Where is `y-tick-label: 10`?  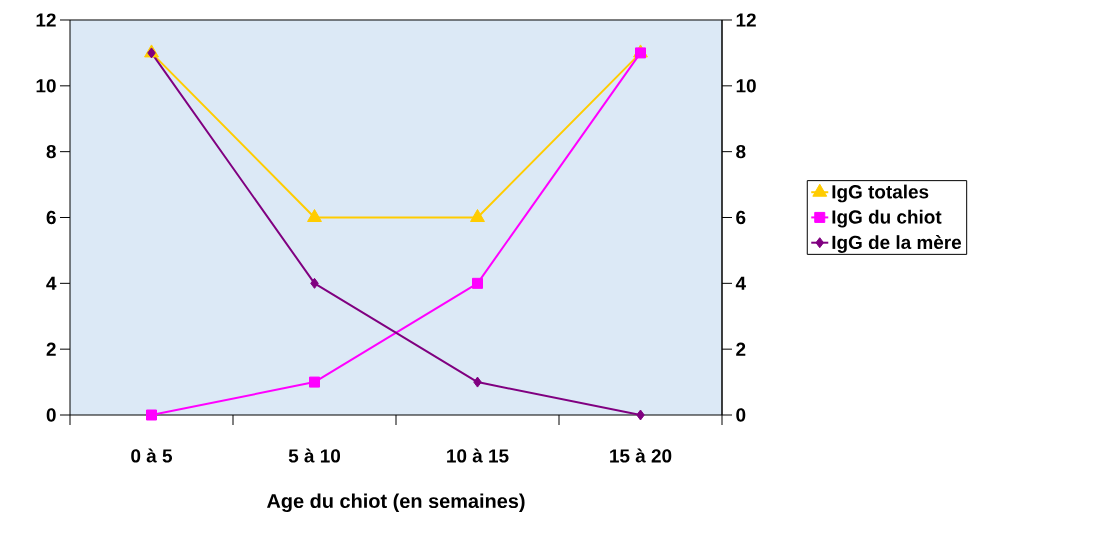 y-tick-label: 10 is located at coordinates (46, 86).